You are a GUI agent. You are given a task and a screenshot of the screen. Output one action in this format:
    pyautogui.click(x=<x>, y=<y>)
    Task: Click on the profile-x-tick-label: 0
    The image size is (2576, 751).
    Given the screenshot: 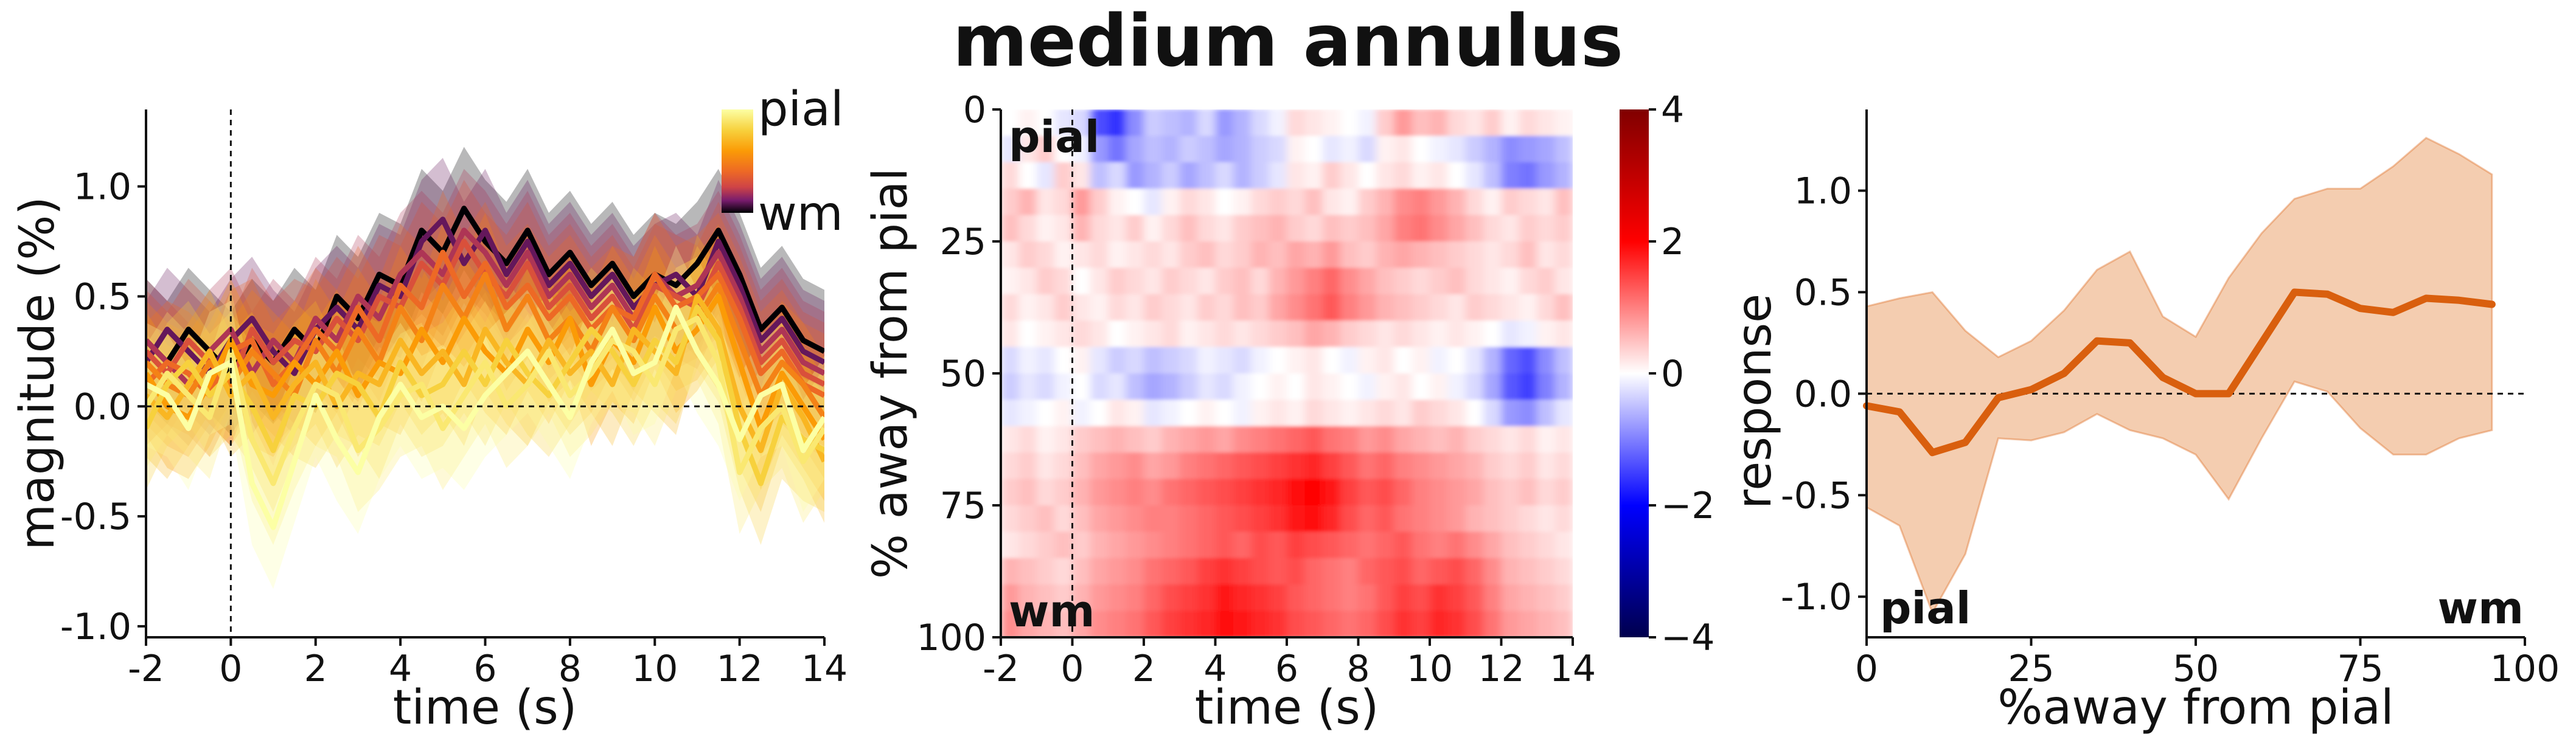 What is the action you would take?
    pyautogui.click(x=1866, y=669)
    